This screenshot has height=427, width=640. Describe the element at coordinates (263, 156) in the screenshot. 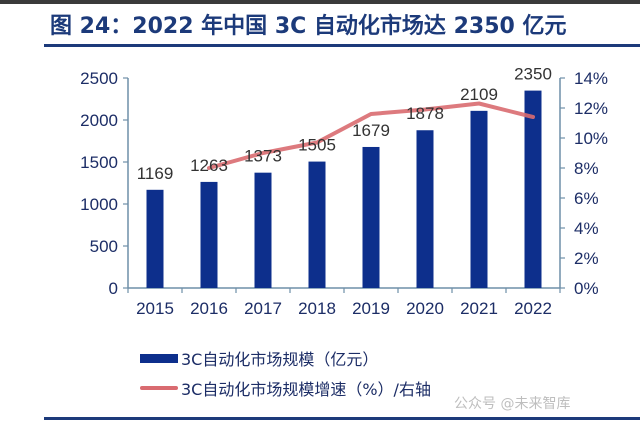

I see `bar-data-label: 1373` at that location.